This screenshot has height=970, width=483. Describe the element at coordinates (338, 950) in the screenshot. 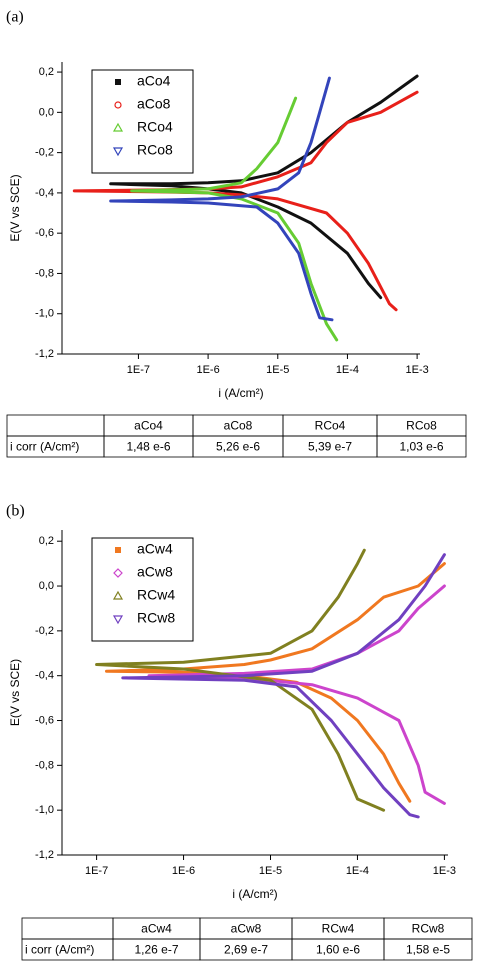

I see `table-value: 1,60 e-6` at that location.